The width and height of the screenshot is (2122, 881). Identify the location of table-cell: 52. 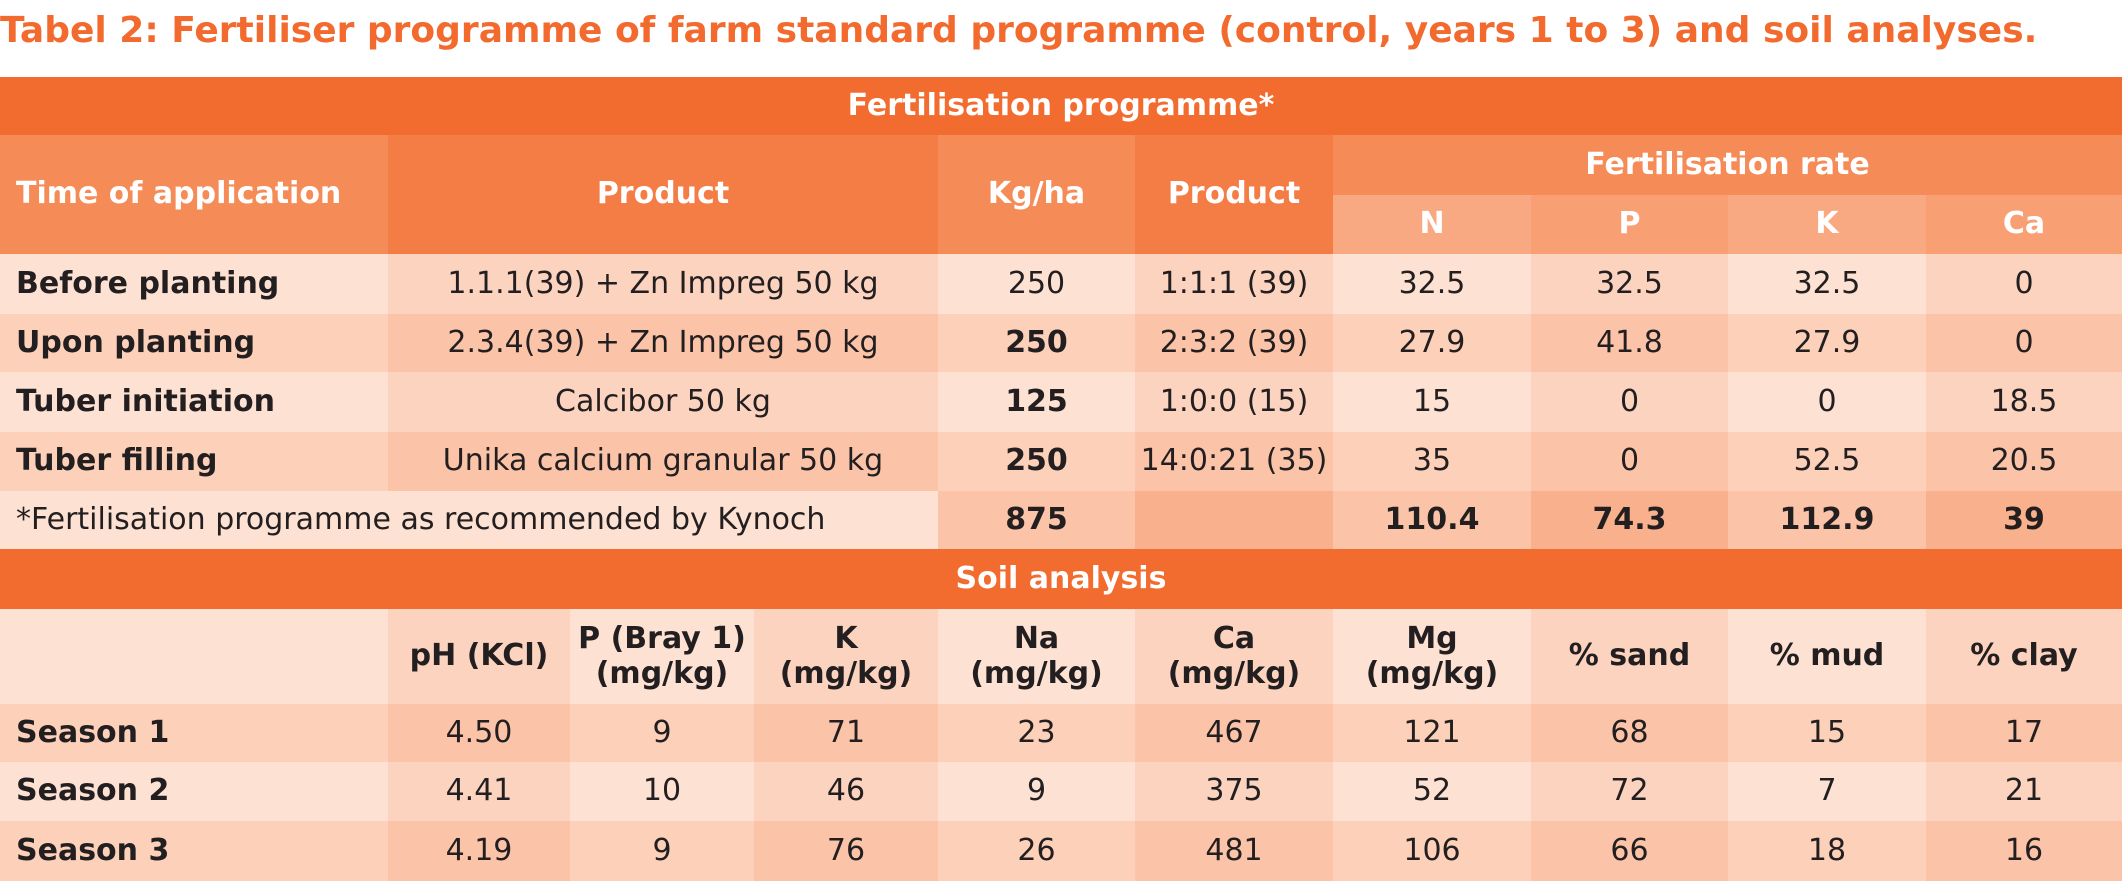
(1432, 791).